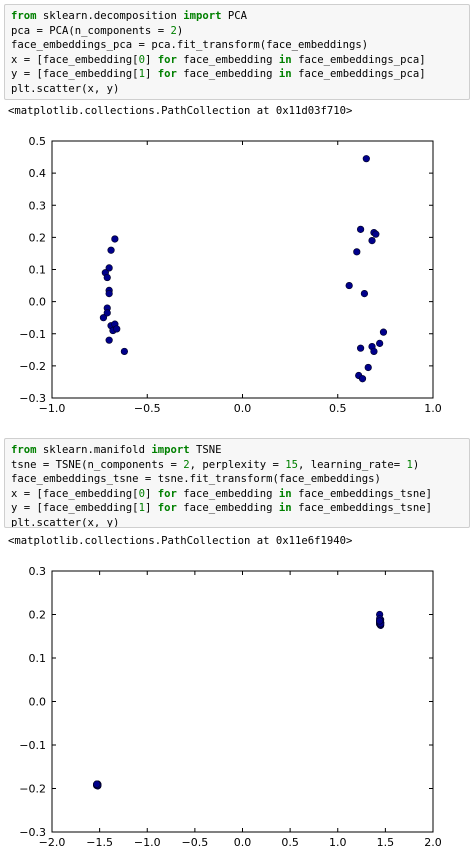 Image resolution: width=474 pixels, height=864 pixels. Describe the element at coordinates (38, 205) in the screenshot. I see `y-tick-label: 0.3` at that location.